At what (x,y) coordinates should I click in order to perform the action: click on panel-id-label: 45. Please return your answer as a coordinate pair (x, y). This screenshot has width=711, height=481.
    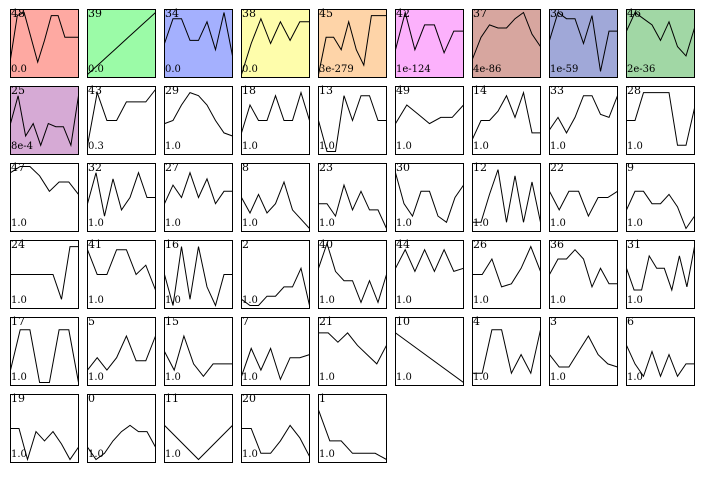
    Looking at the image, I should click on (326, 13).